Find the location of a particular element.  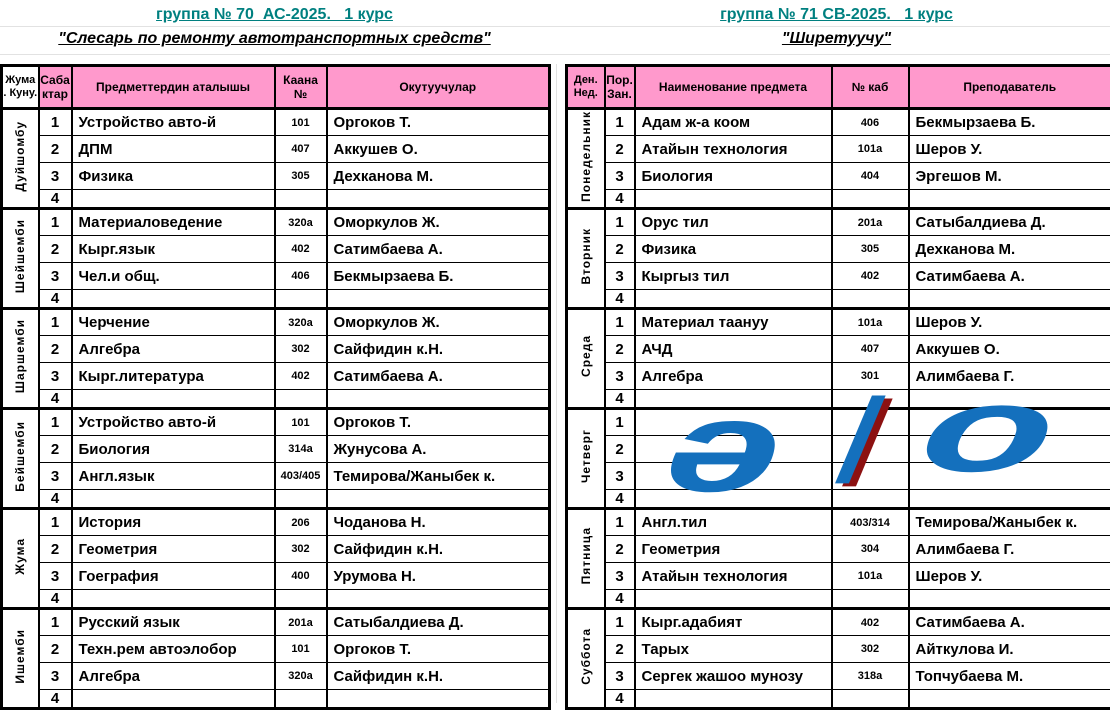

column-header-lesson: Пор. Зан. is located at coordinates (620, 87).